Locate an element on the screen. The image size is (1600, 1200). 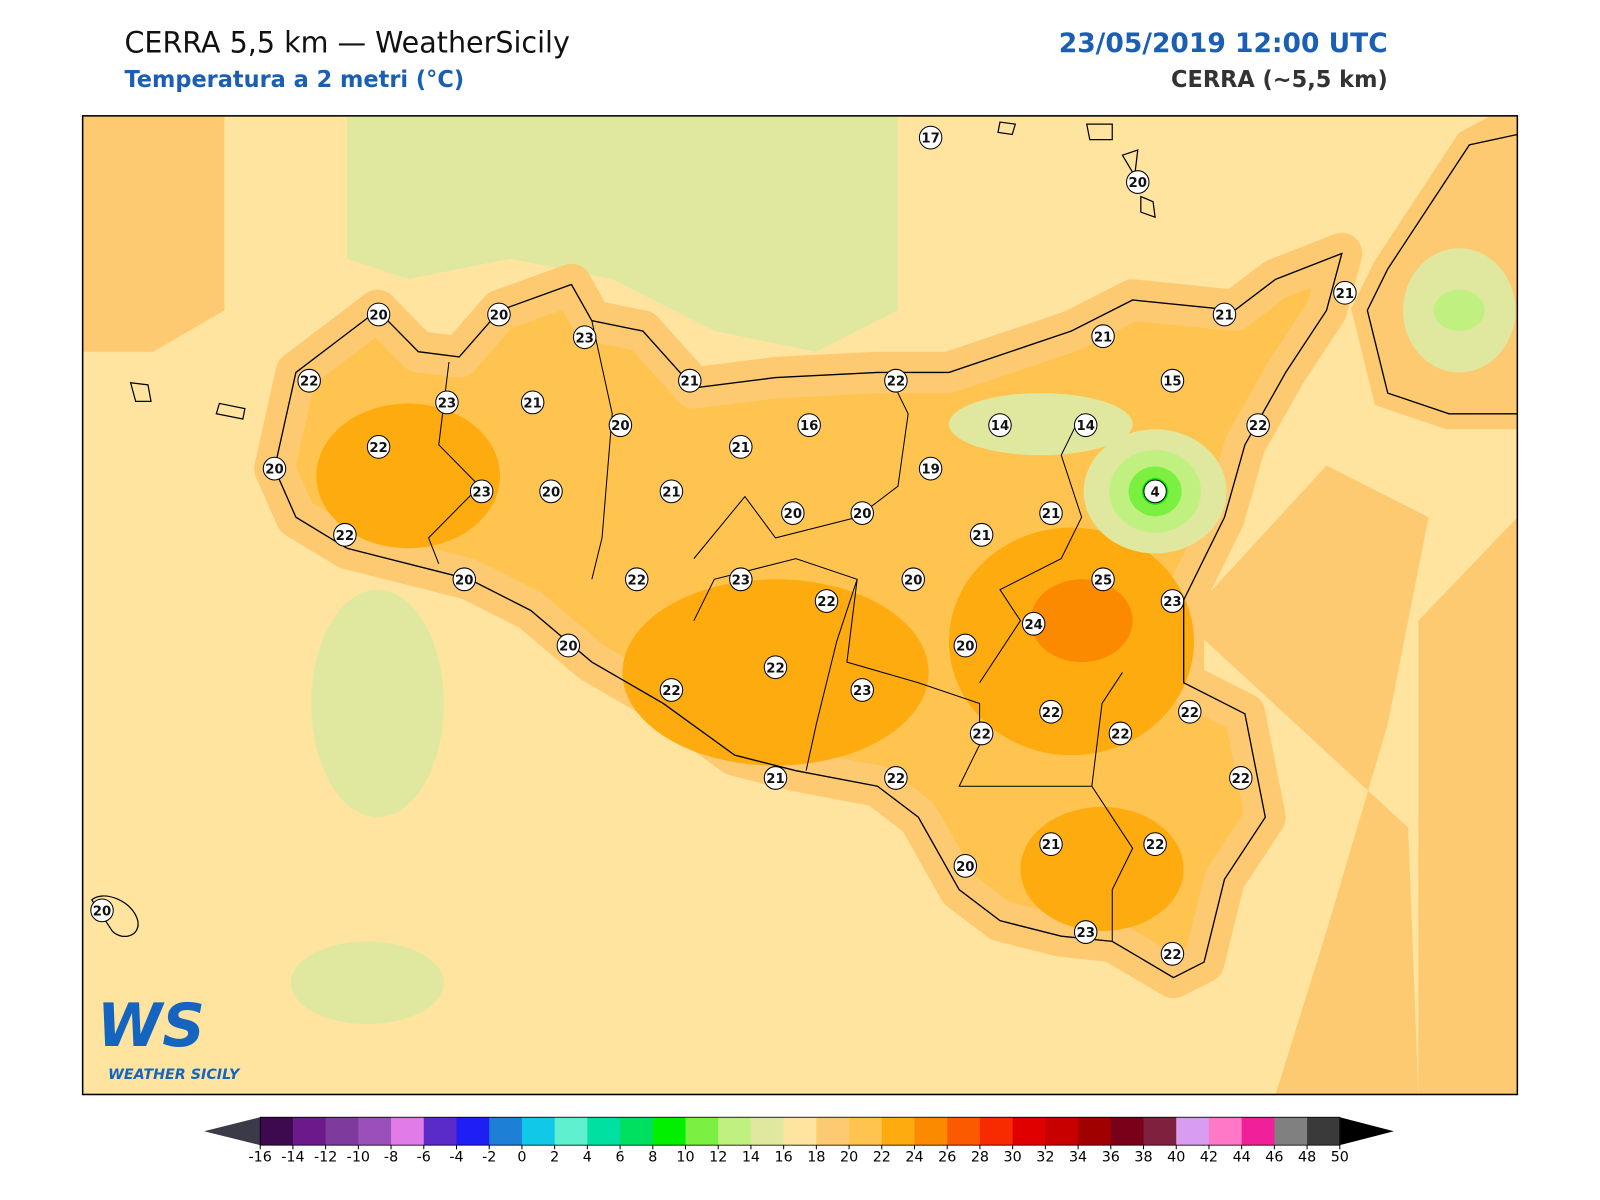
colorbar-frame is located at coordinates (800, 1131).